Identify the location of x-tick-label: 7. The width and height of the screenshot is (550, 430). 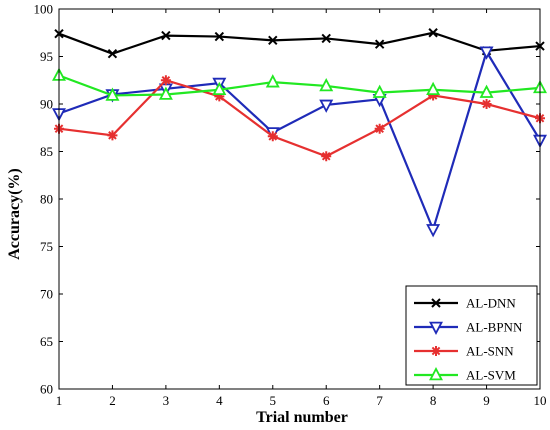
(379, 400).